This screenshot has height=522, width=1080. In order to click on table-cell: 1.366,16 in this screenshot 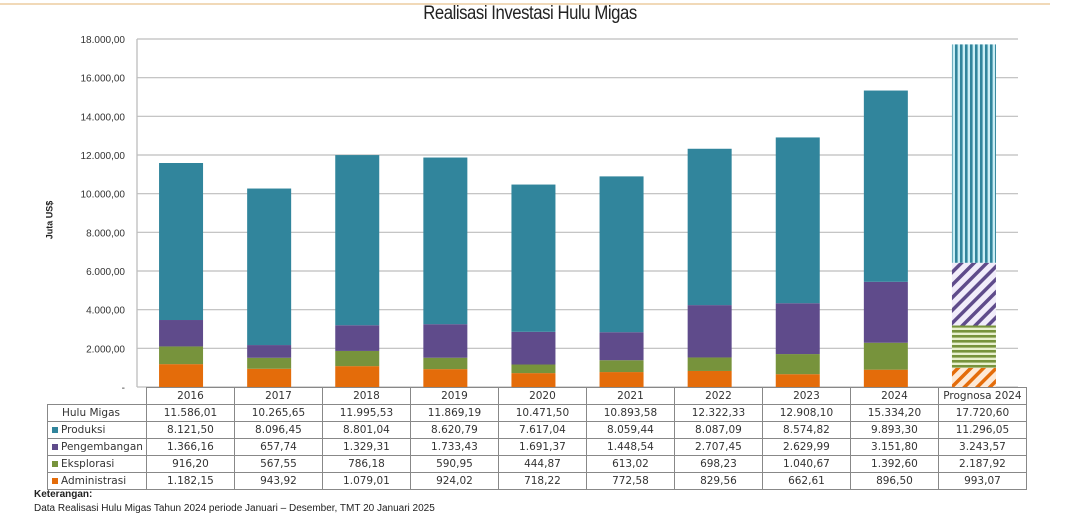, I will do `click(190, 447)`.